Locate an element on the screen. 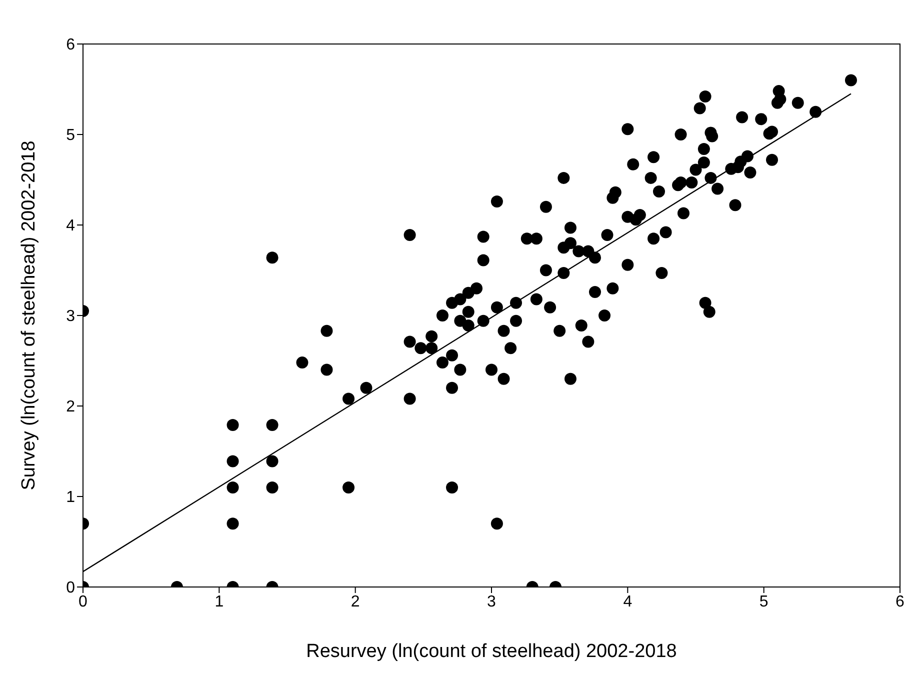  y-tick-label: 4 is located at coordinates (71, 226).